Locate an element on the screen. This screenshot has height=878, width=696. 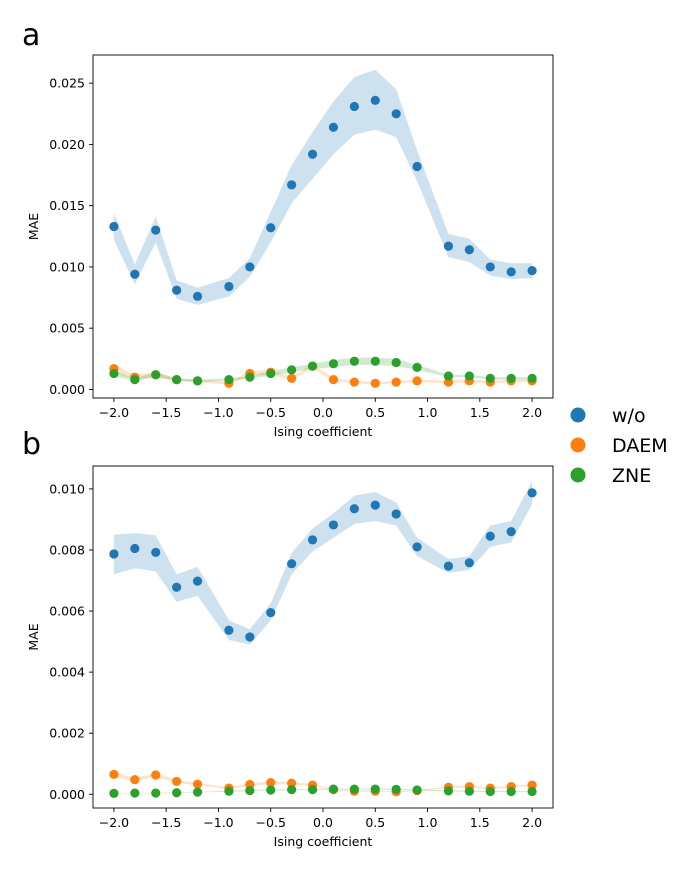
chart-a-xtick-label-0: −2.0 is located at coordinates (114, 412).